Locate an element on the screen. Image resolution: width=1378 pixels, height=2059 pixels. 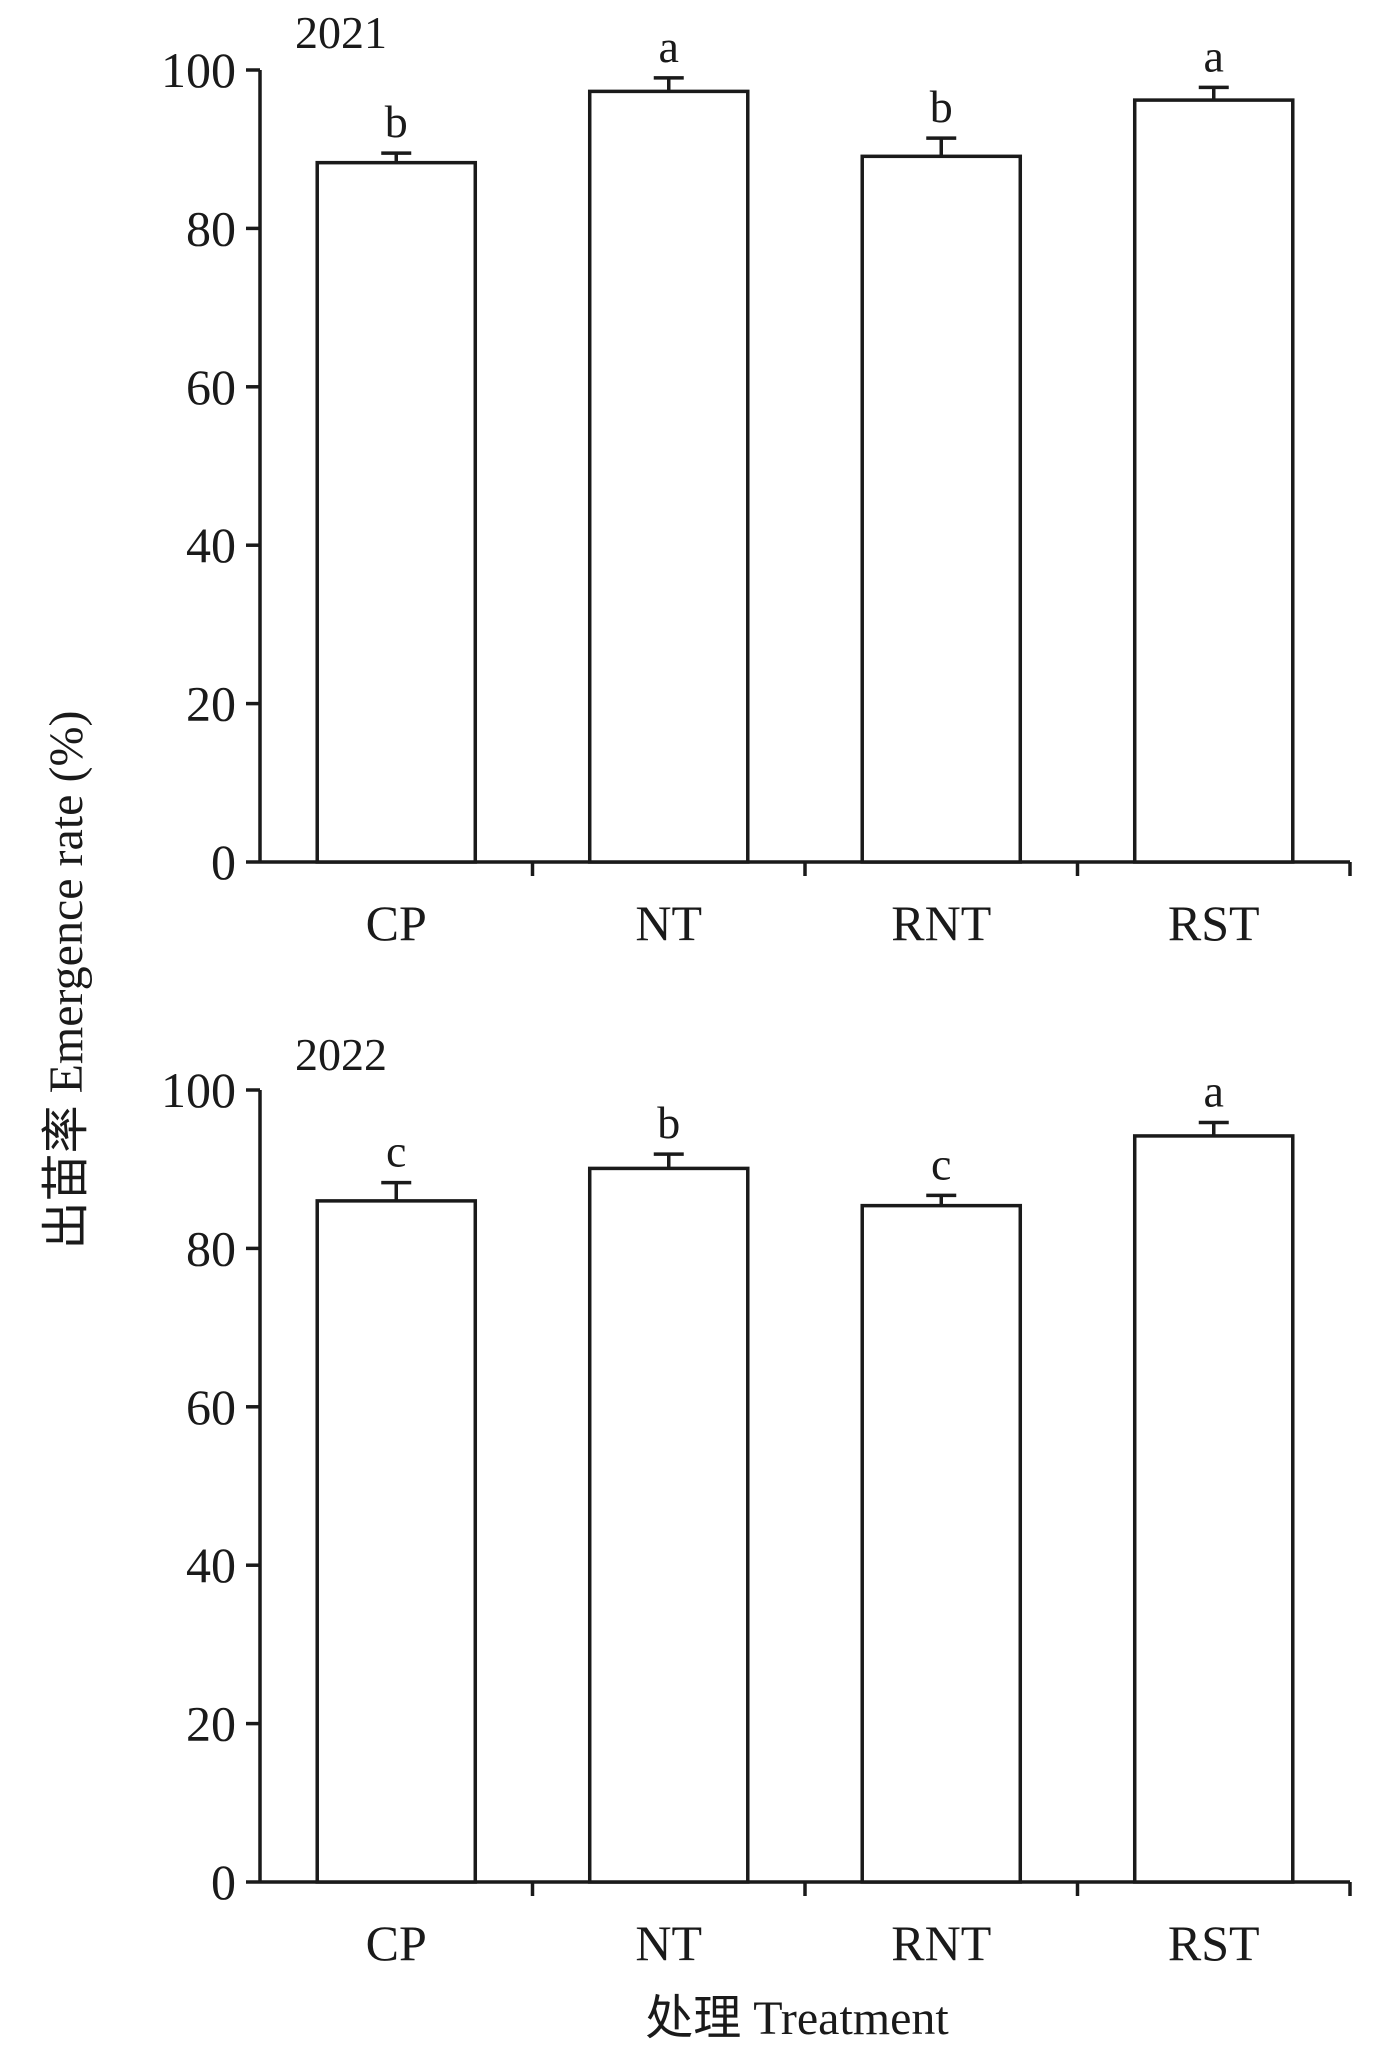
panel-title: 2022 is located at coordinates (341, 1054).